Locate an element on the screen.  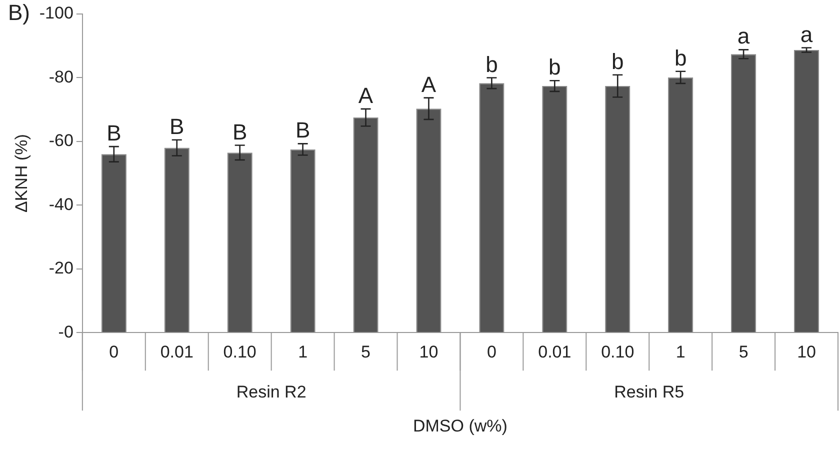
chart-title: B) is located at coordinates (19, 13).